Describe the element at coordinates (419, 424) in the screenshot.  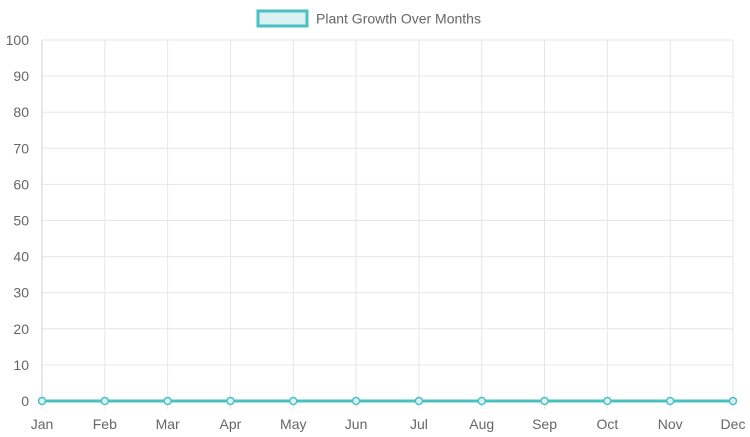
I see `x-tick-label: Jul` at that location.